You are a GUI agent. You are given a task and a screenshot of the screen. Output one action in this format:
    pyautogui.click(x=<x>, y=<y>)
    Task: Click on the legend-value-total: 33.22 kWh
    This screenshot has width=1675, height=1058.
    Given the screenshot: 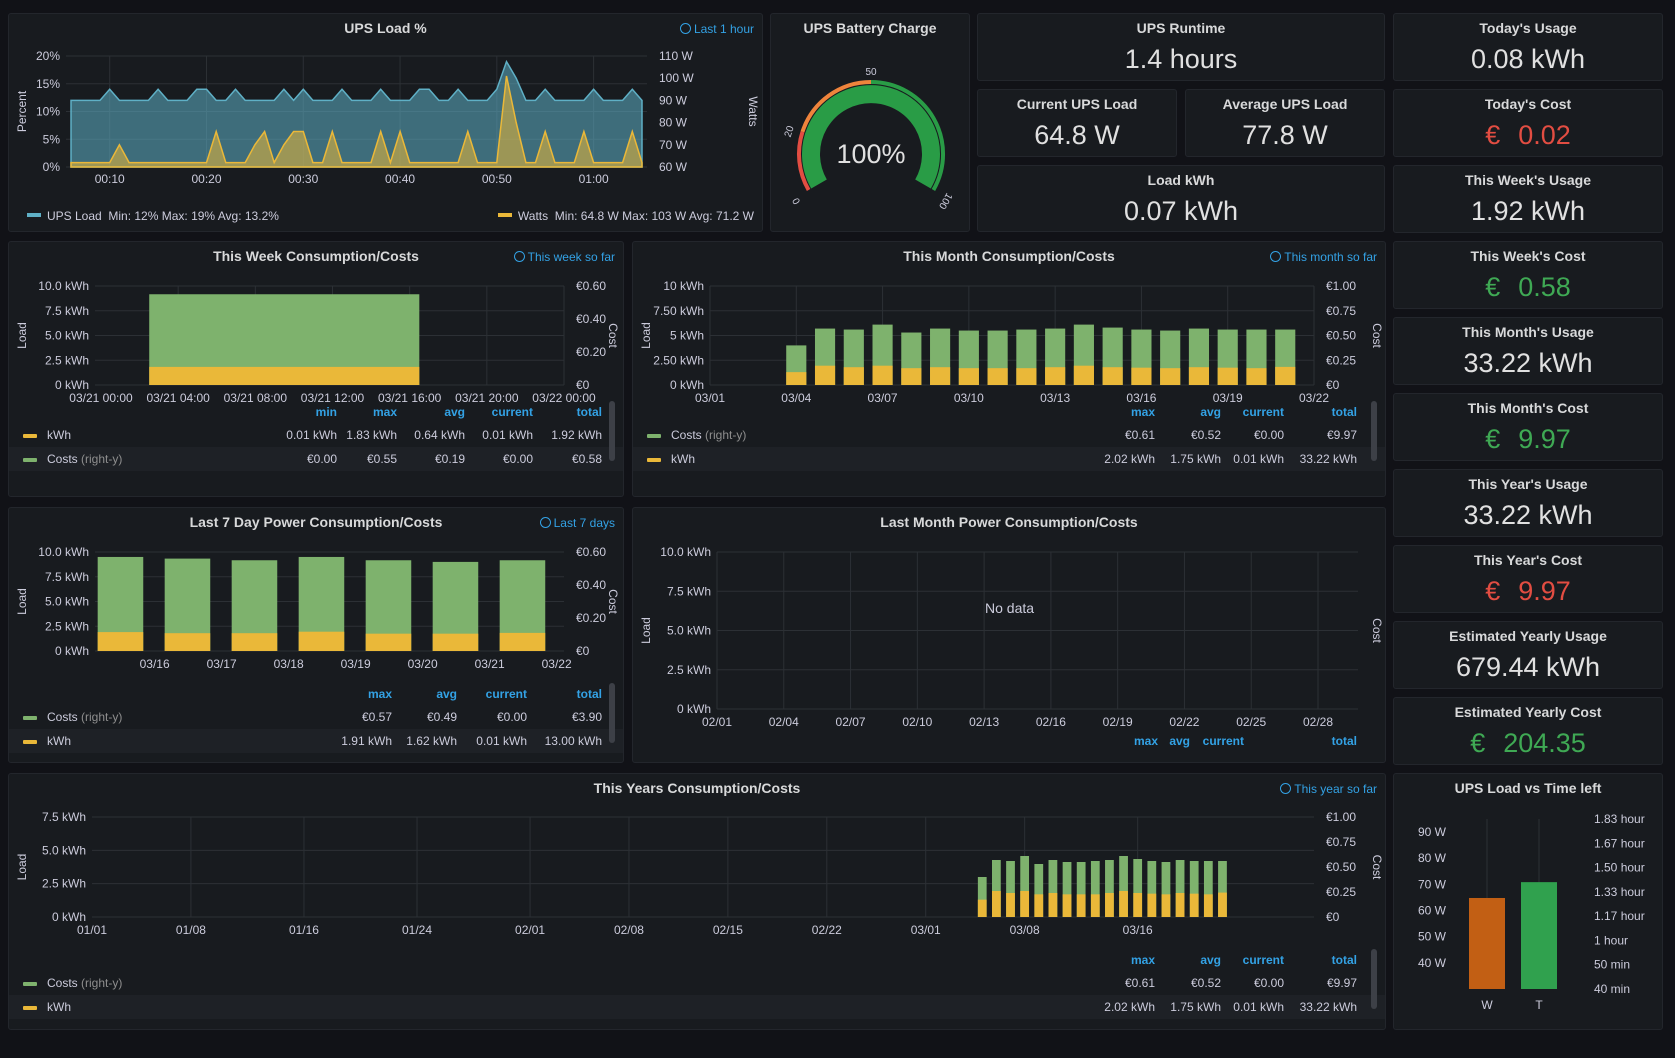 What is the action you would take?
    pyautogui.click(x=1328, y=459)
    